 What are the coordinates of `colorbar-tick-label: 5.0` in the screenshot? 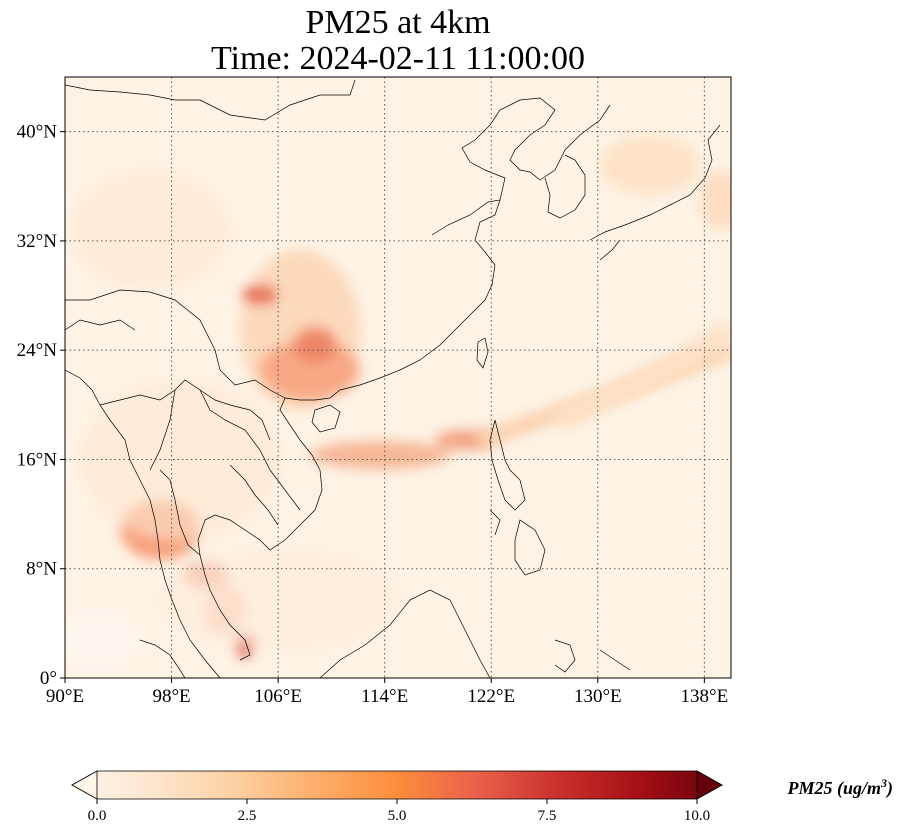 It's located at (397, 816).